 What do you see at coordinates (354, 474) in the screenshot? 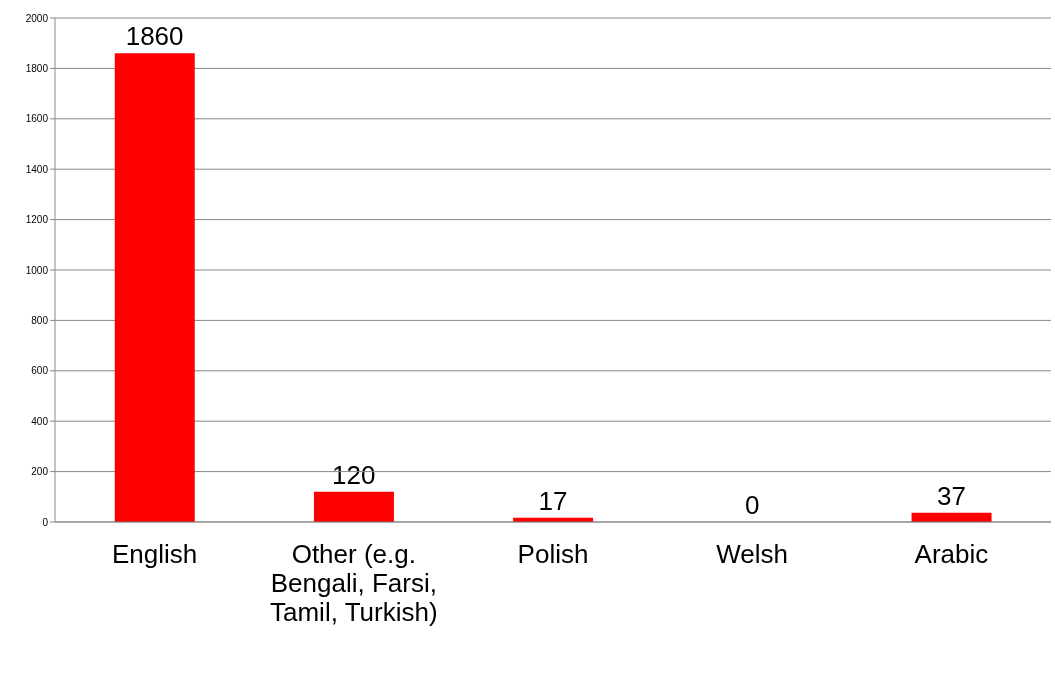
I see `data-label: 120` at bounding box center [354, 474].